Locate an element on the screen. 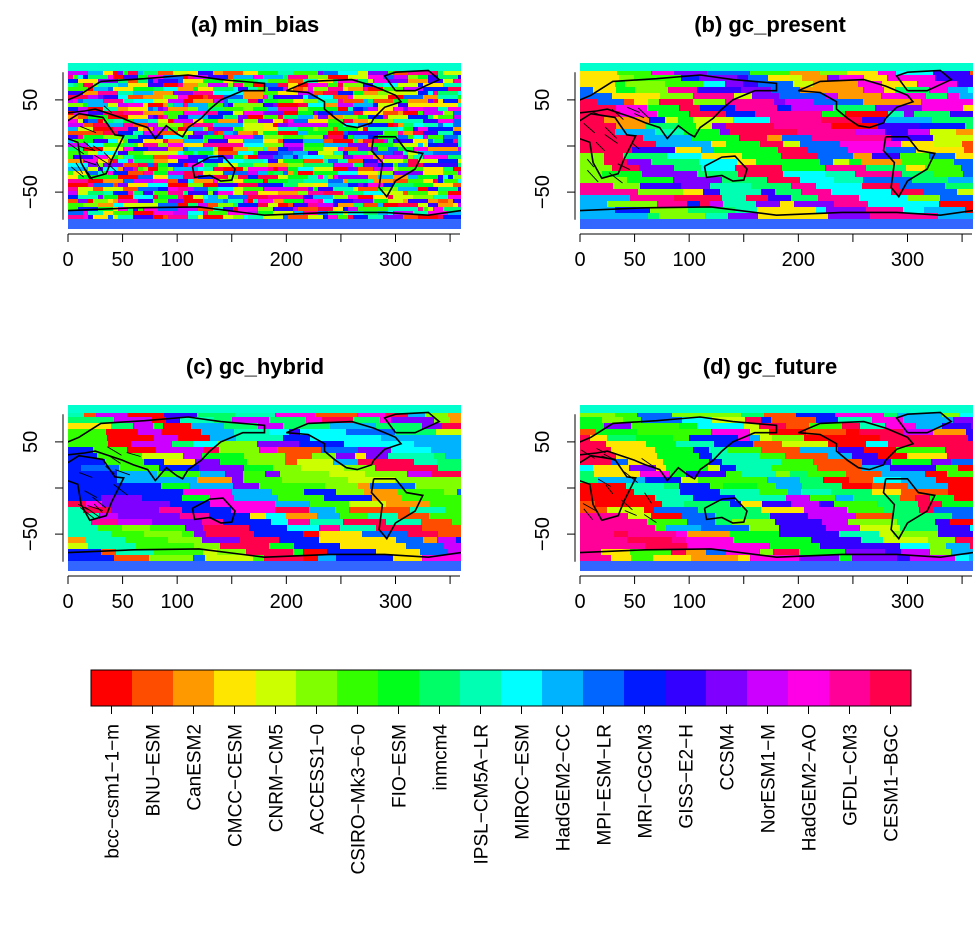 The height and width of the screenshot is (925, 973). legend-label: inmcm4 is located at coordinates (441, 757).